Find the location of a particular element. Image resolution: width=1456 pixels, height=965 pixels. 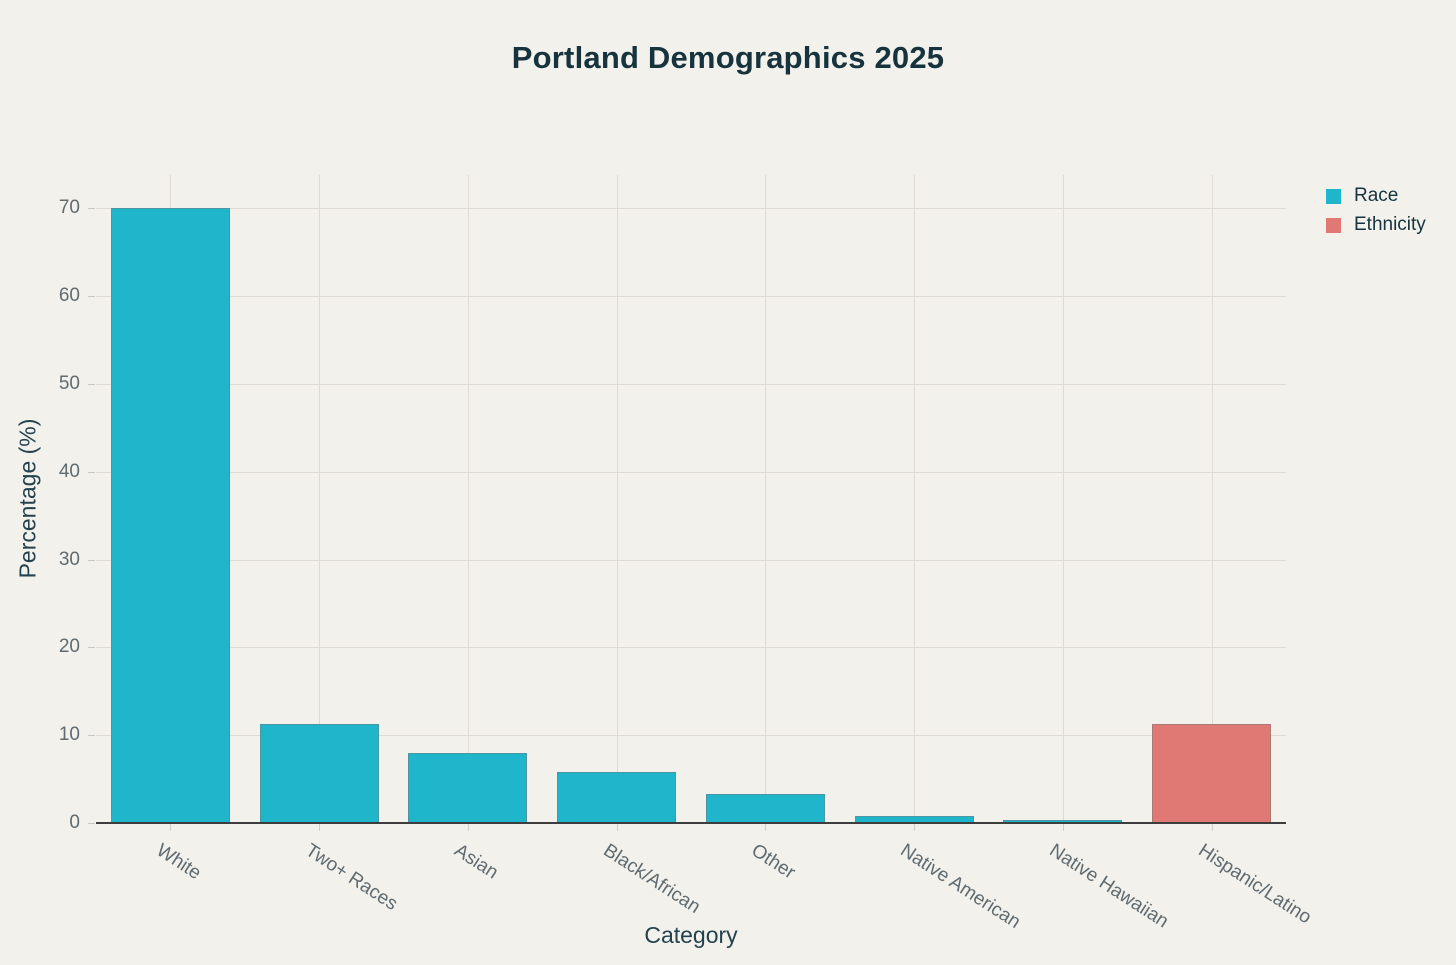

legend: Race Ethnicity is located at coordinates (1376, 215).